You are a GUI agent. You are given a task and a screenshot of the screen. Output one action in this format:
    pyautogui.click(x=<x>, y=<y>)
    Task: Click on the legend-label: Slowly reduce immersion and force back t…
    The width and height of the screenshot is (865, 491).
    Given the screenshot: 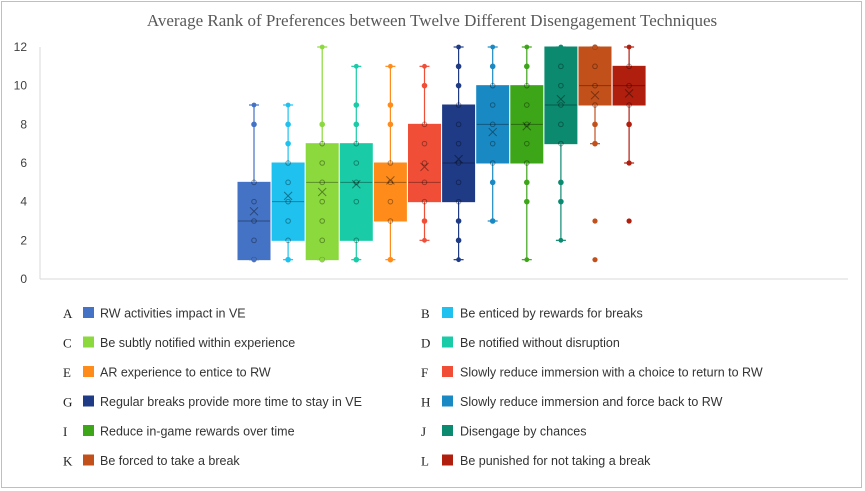 What is the action you would take?
    pyautogui.click(x=591, y=402)
    